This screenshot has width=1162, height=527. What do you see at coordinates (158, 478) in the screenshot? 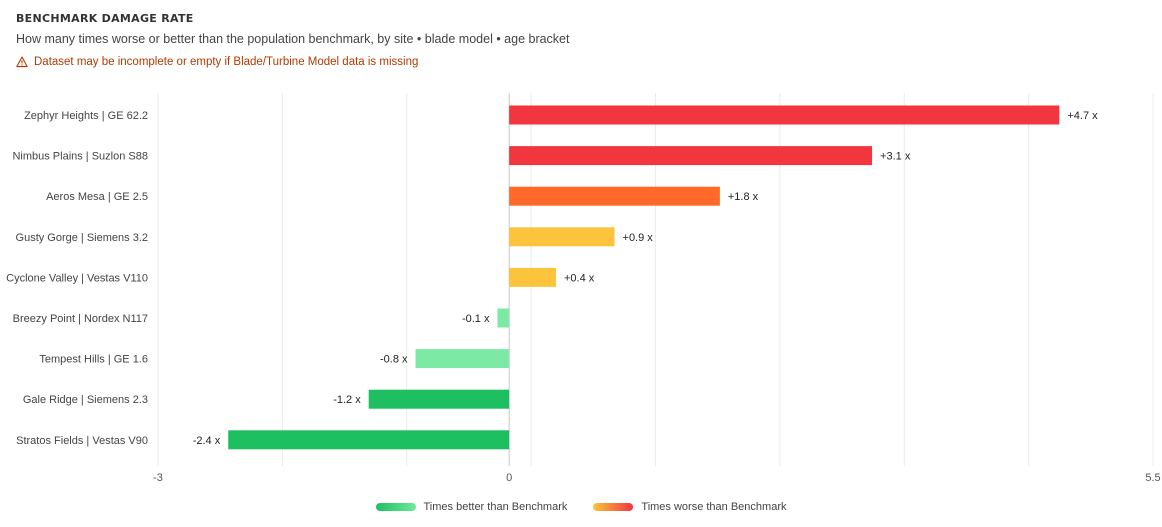
I see `x-tick-label: -3` at bounding box center [158, 478].